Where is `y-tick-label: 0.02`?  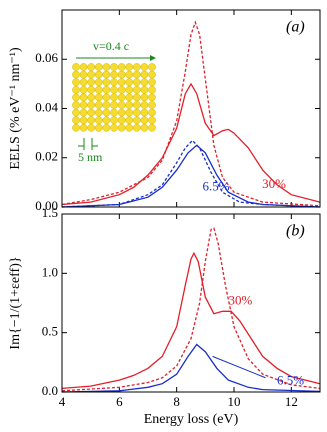
y-tick-label: 0.02 is located at coordinates (46, 156).